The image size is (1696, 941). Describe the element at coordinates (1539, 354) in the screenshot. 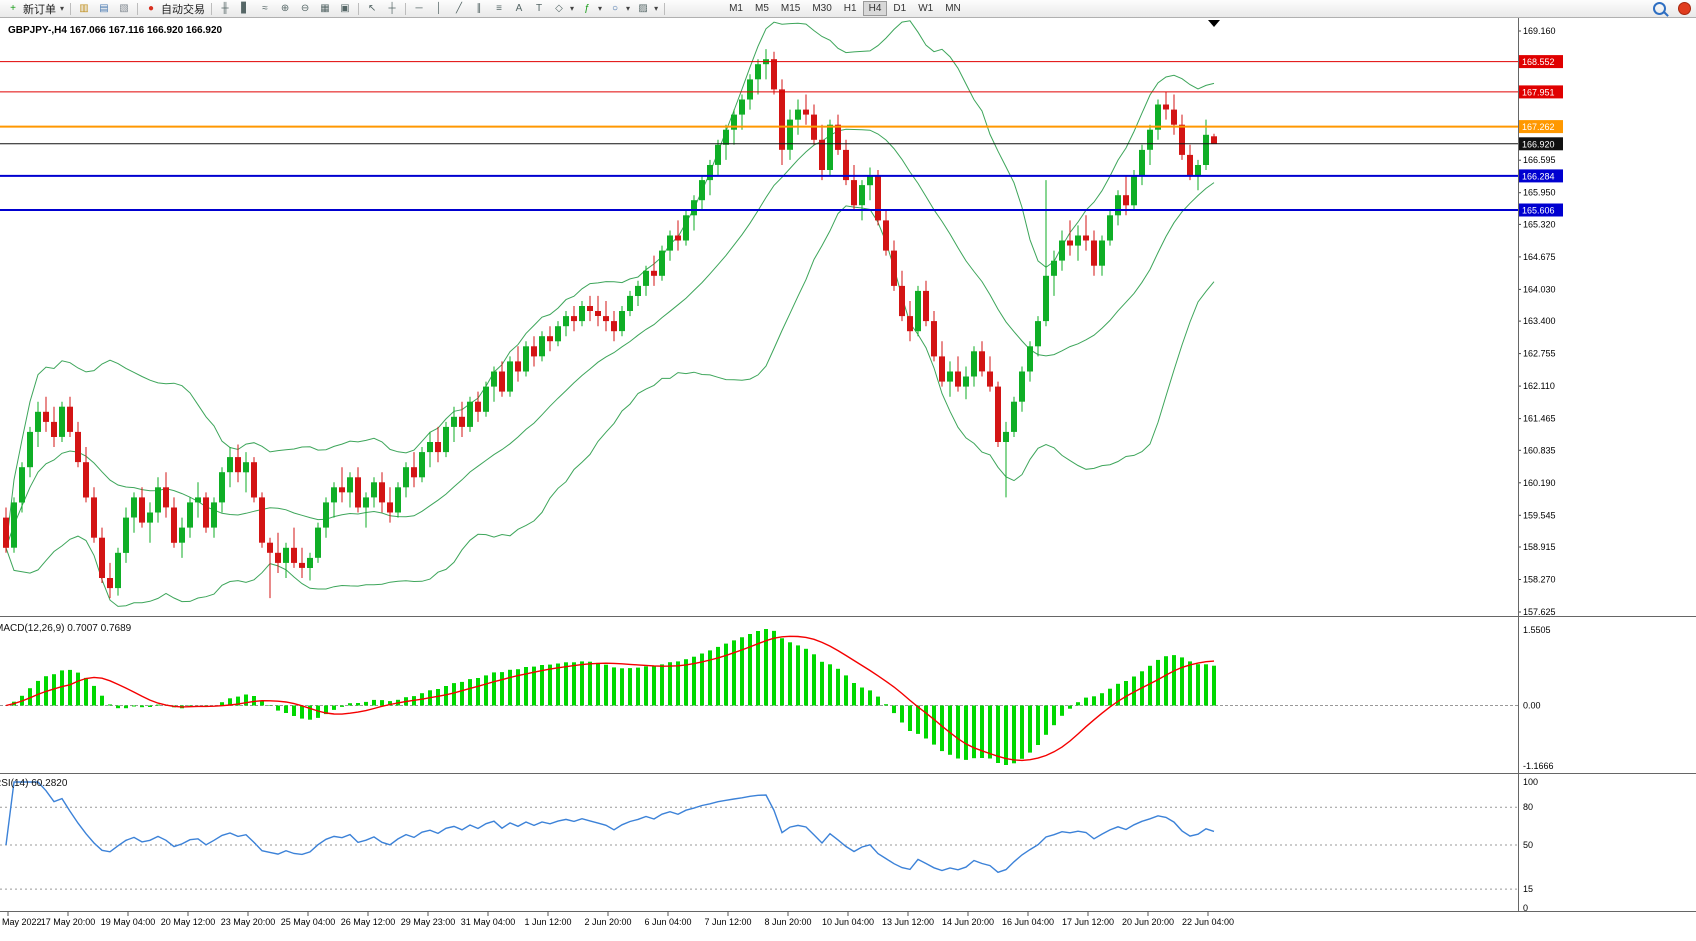

I see `price-tick-label: 162.755` at that location.